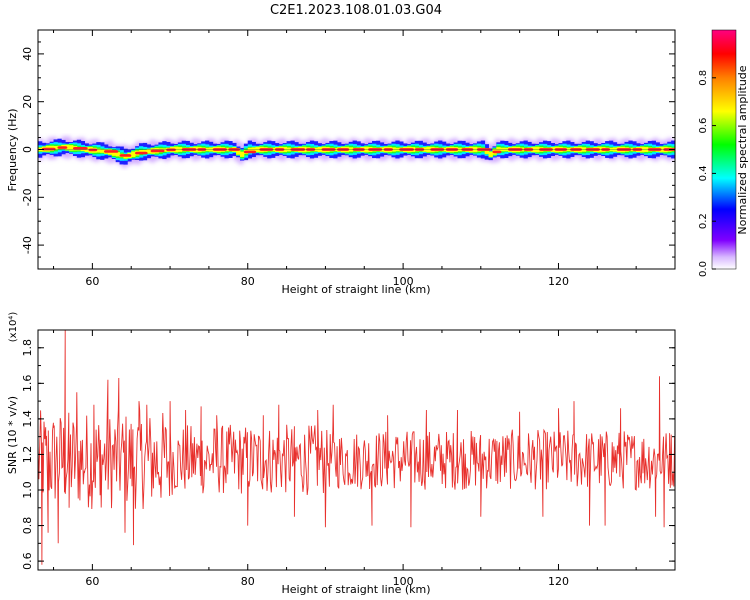  I want to click on figure-title: C2E1.2023.108.01.03.G04, so click(356, 10).